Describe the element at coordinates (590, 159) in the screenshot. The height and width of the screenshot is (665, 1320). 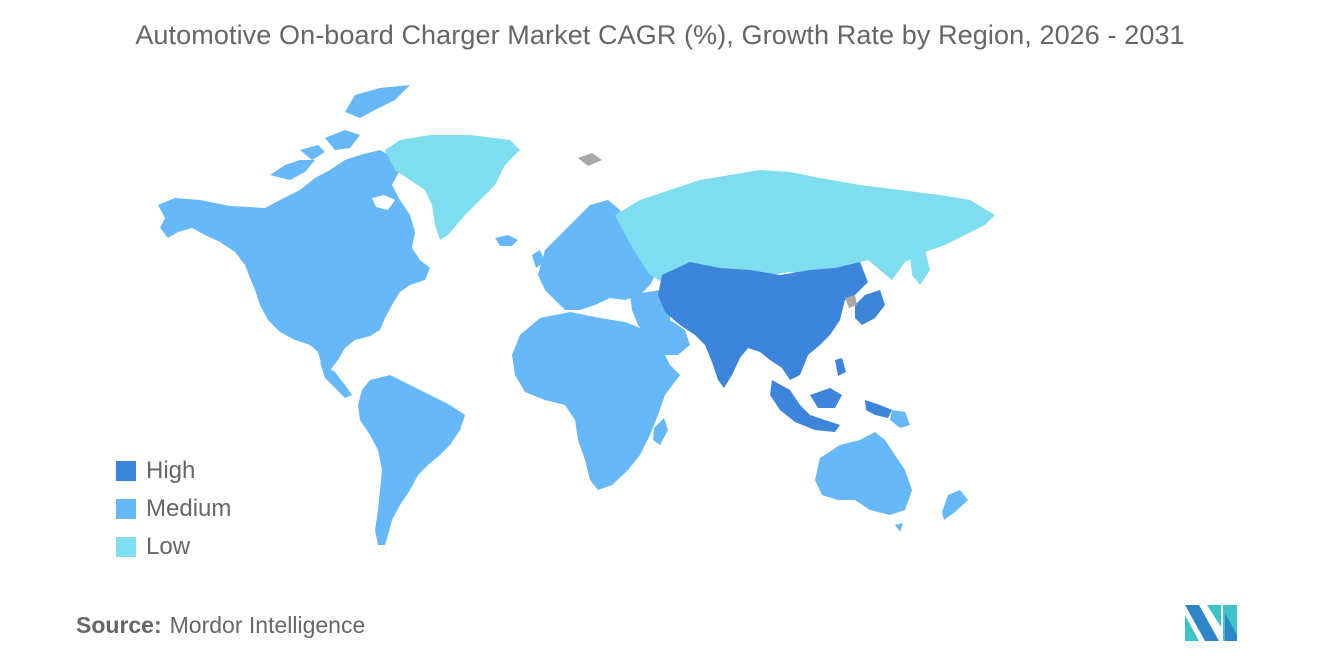
I see `region-no-data-svalbard` at that location.